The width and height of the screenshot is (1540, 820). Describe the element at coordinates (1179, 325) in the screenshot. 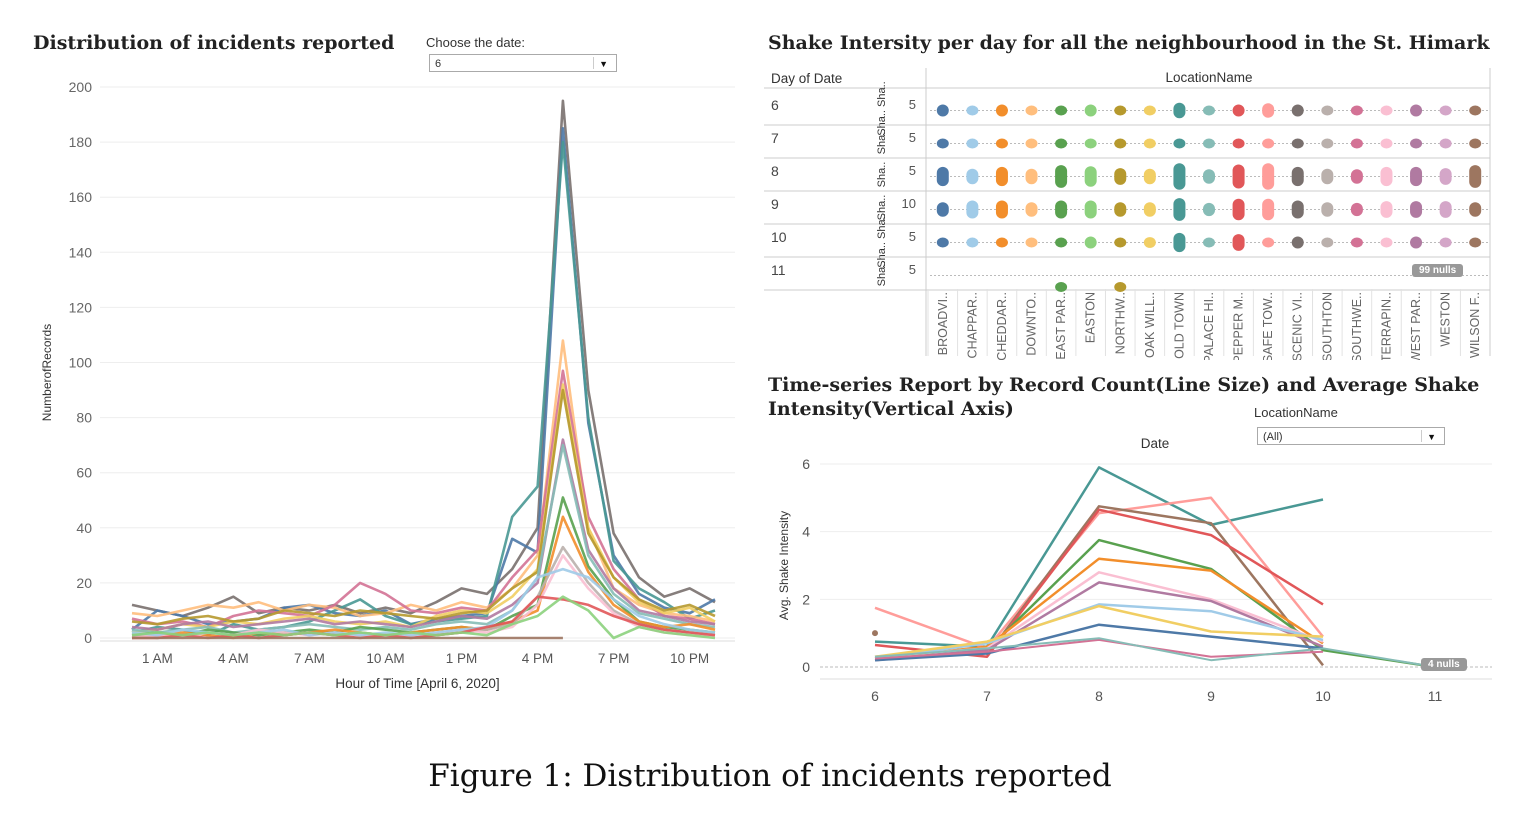

I see `column-label: OLD TOWN` at that location.